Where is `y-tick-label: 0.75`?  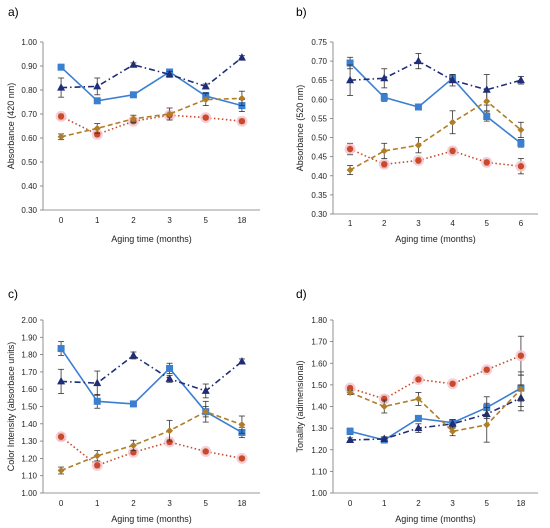 y-tick-label: 0.75 is located at coordinates (319, 42).